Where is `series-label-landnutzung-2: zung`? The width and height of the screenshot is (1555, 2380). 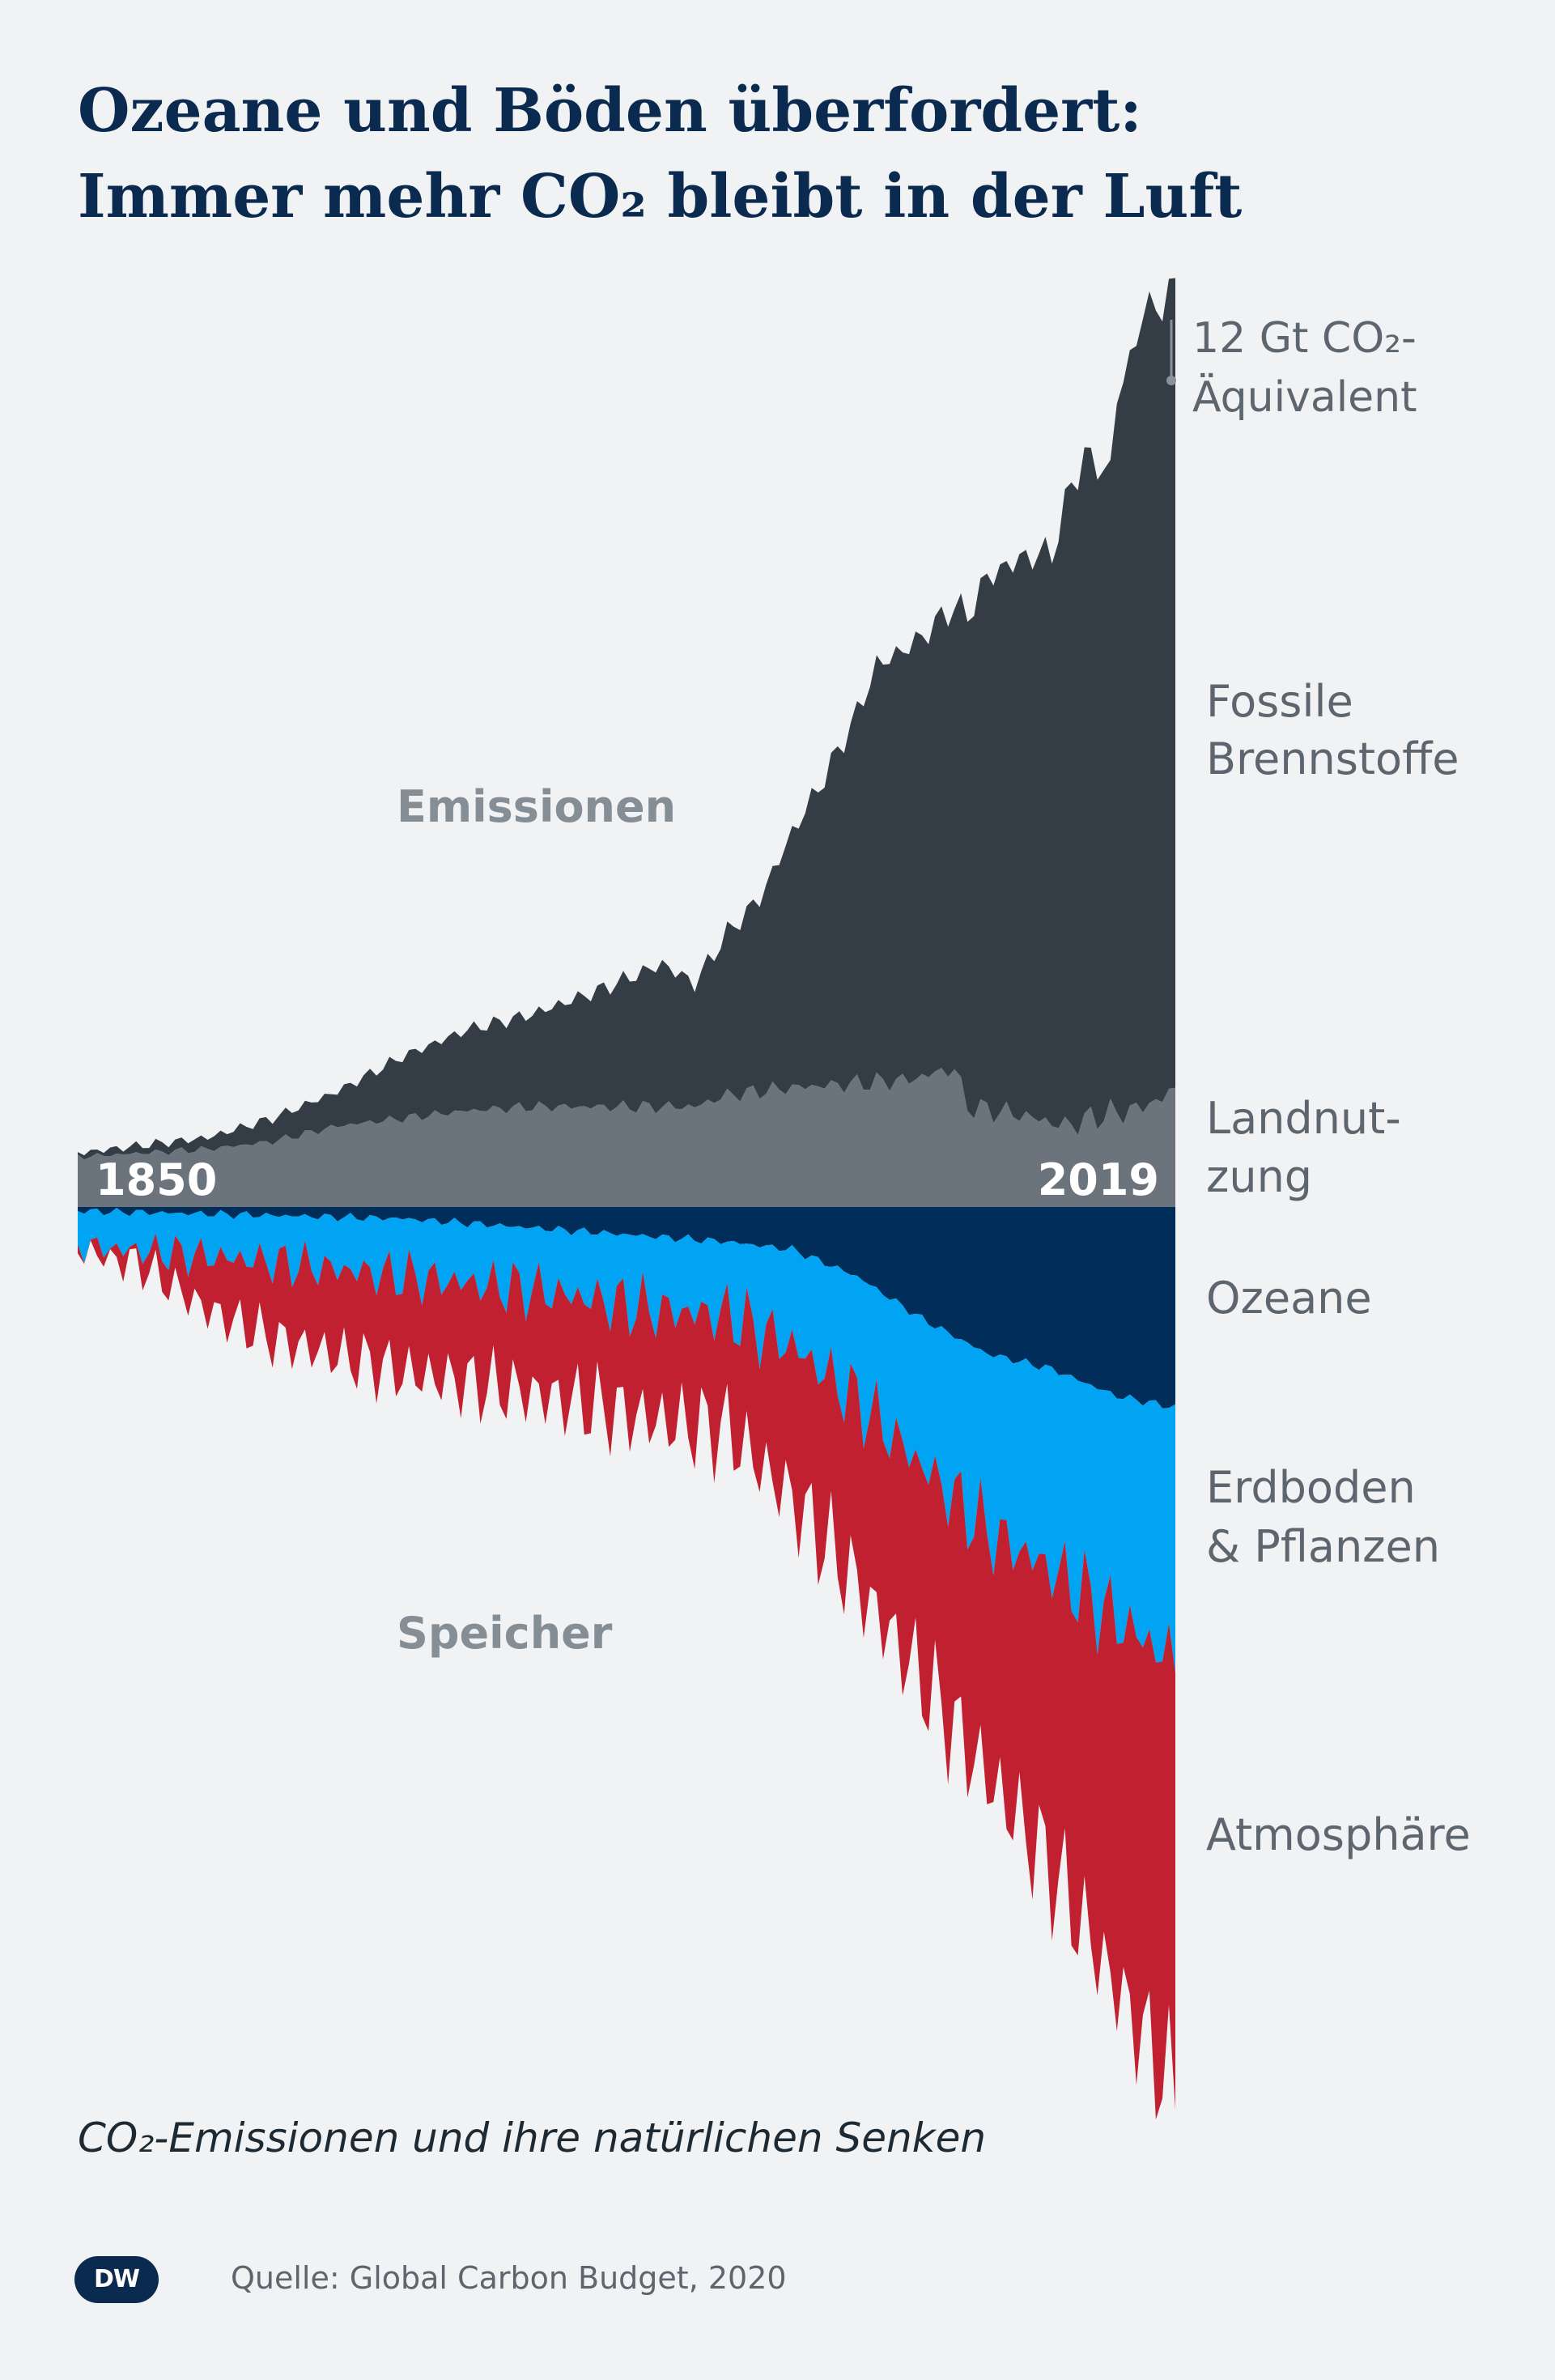 series-label-landnutzung-2: zung is located at coordinates (1259, 1177).